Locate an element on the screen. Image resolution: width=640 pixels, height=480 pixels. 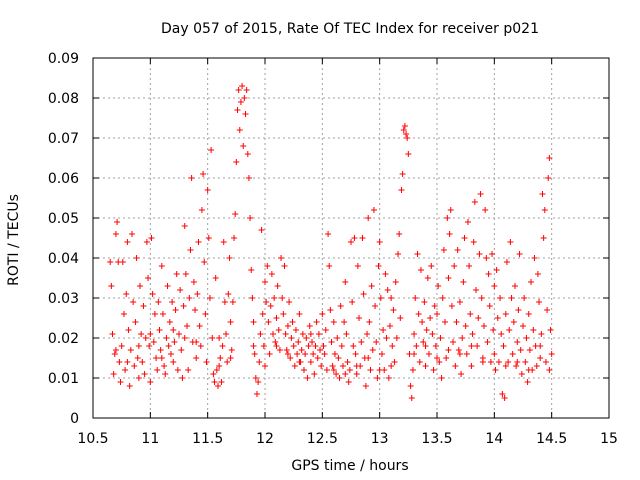
y-tick-labels: 0 0.01 0.02 0.03 0.04 0.05 0.06 0.07 0.08 0.09 is located at coordinates (63, 239).